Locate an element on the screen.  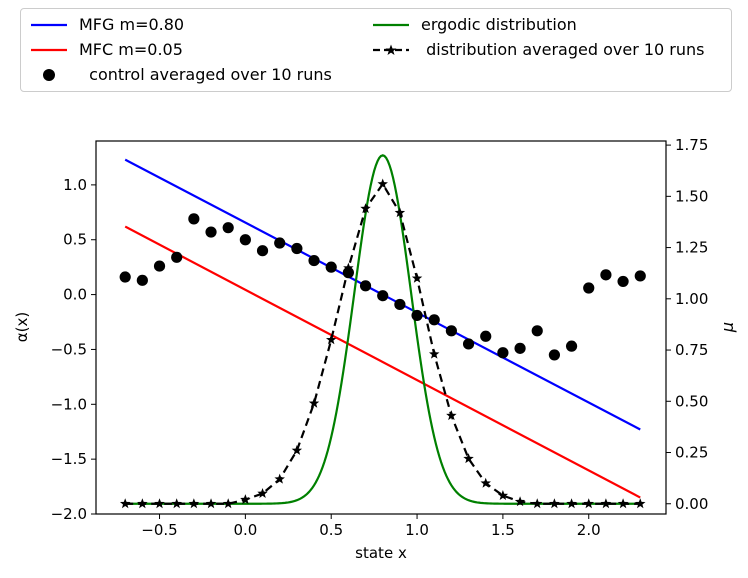
legend-swatch-mfc is located at coordinates (49, 49).